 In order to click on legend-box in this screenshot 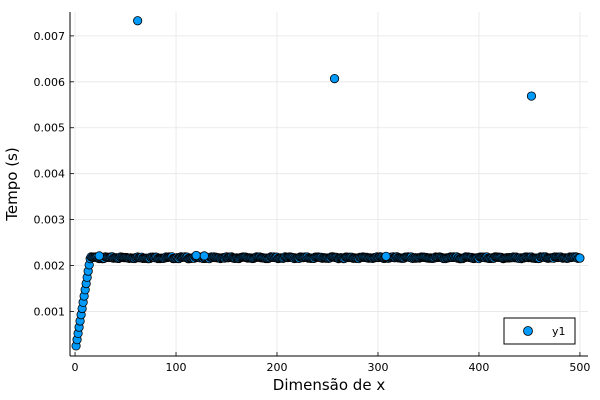, I will do `click(539, 331)`.